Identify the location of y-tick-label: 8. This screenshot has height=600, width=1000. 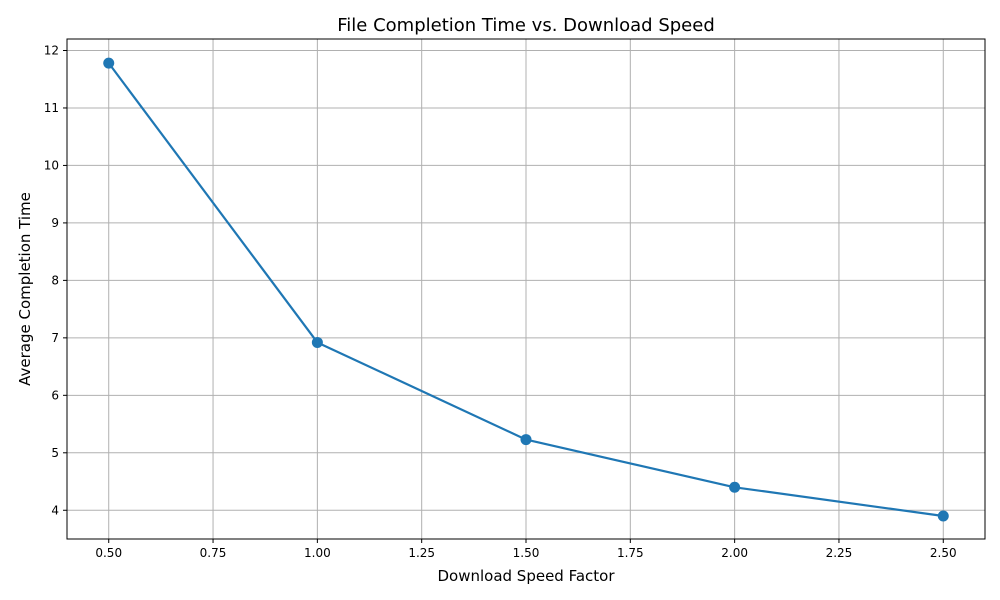
(55, 280).